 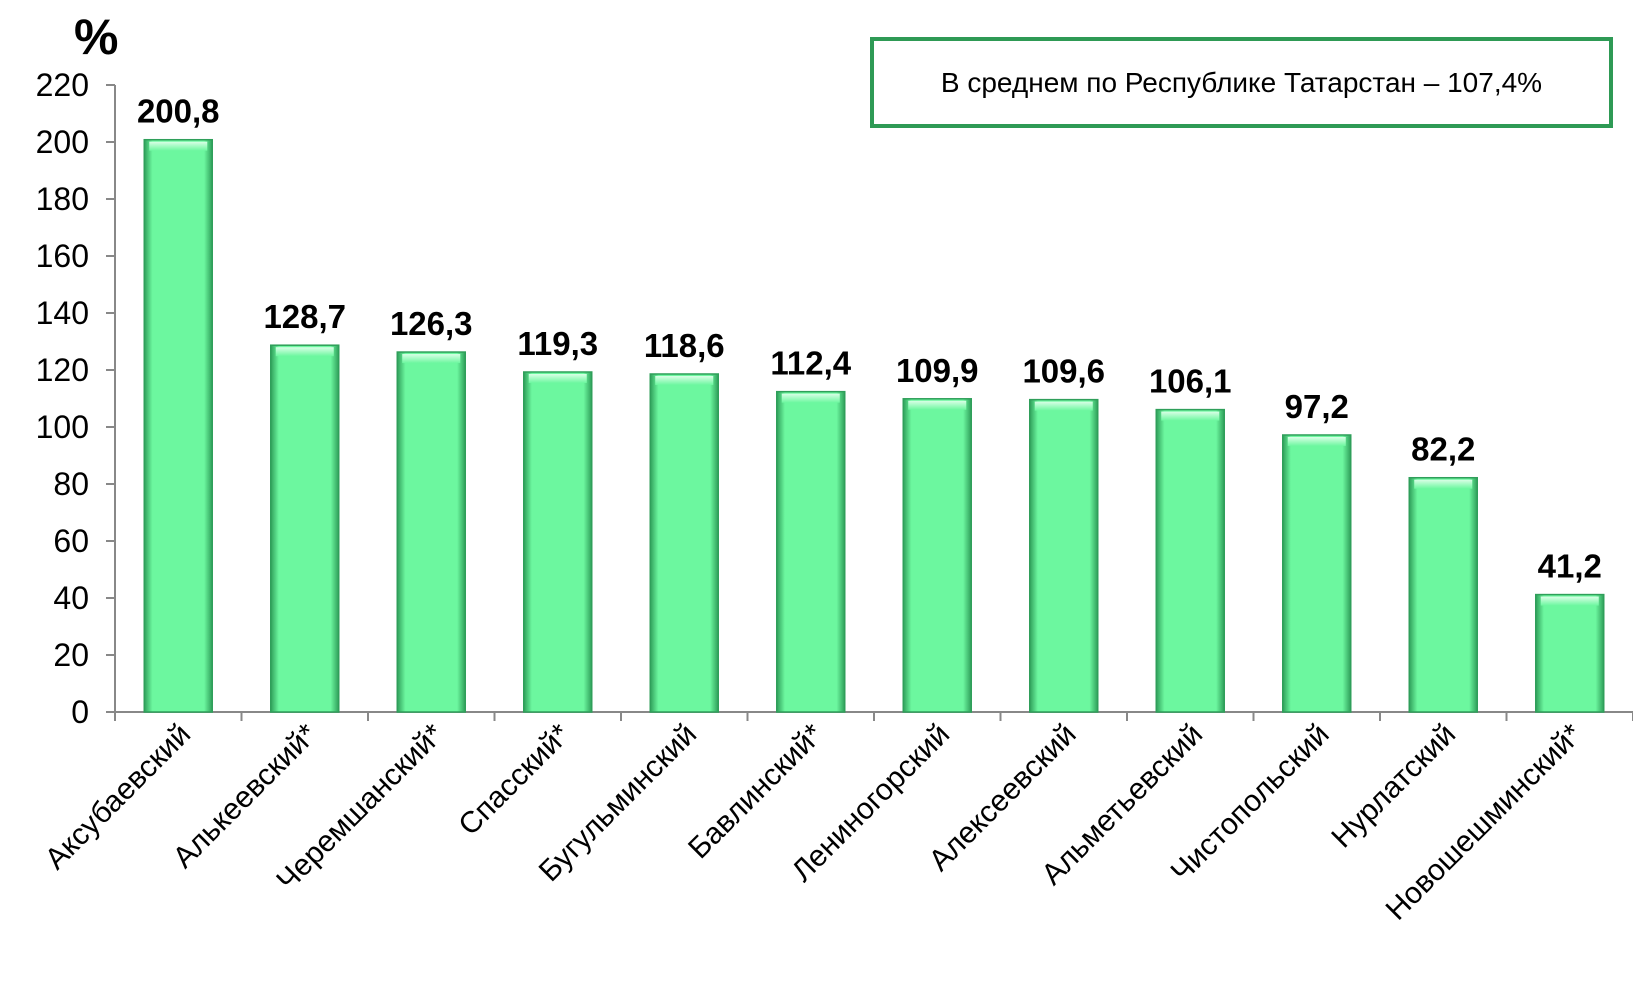 What do you see at coordinates (684, 345) in the screenshot?
I see `value-label: 118,6` at bounding box center [684, 345].